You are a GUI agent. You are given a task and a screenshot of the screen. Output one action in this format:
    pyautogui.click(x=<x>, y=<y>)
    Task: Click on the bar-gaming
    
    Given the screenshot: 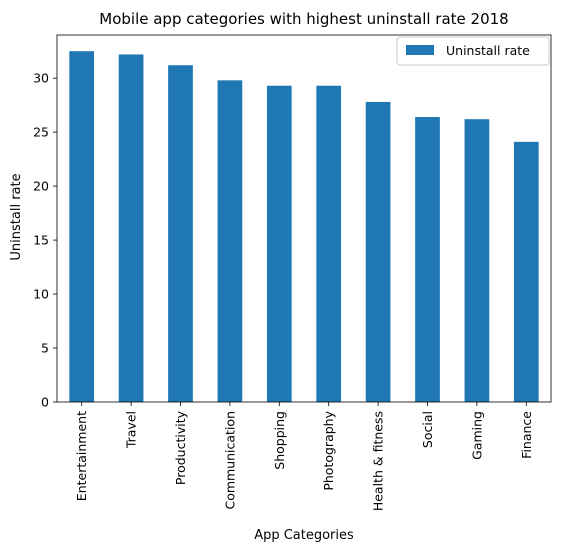 What is the action you would take?
    pyautogui.click(x=477, y=260)
    